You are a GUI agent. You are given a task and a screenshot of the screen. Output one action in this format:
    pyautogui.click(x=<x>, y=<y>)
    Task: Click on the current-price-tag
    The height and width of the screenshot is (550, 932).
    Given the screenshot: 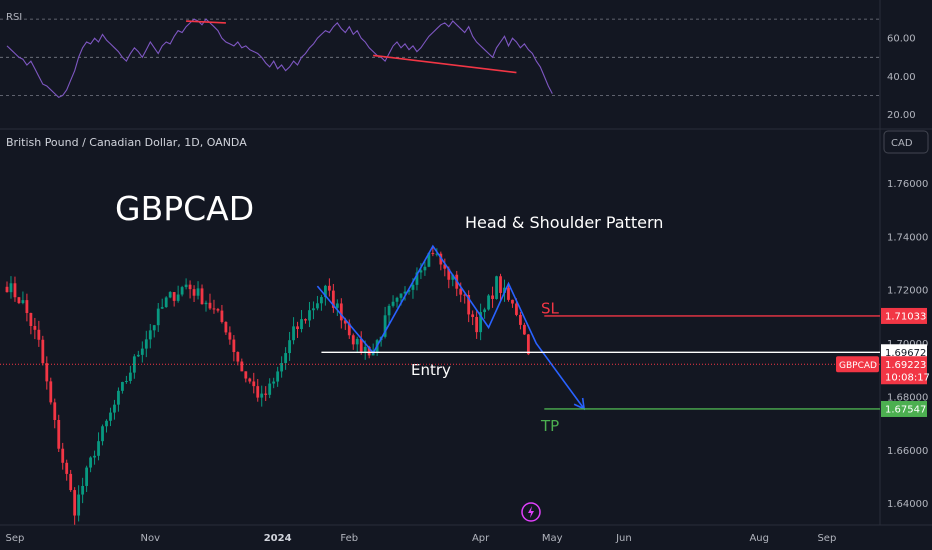 What is the action you would take?
    pyautogui.click(x=904, y=370)
    